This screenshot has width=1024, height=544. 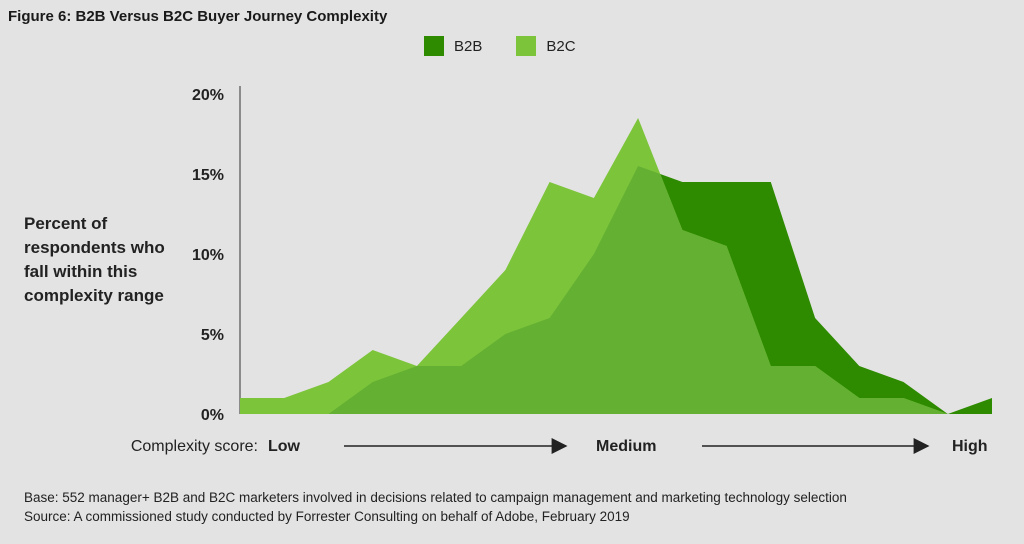 I want to click on y-tick-label: 15%, so click(x=208, y=175).